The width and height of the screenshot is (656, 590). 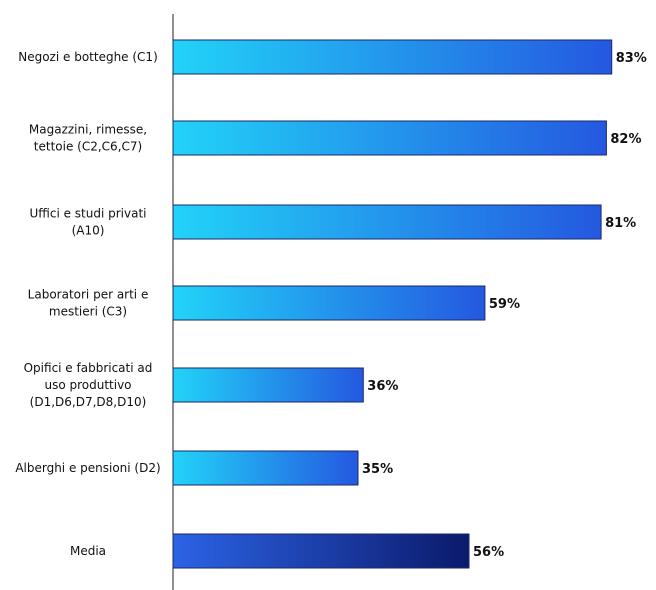 I want to click on category-label-6: Media, so click(x=88, y=551).